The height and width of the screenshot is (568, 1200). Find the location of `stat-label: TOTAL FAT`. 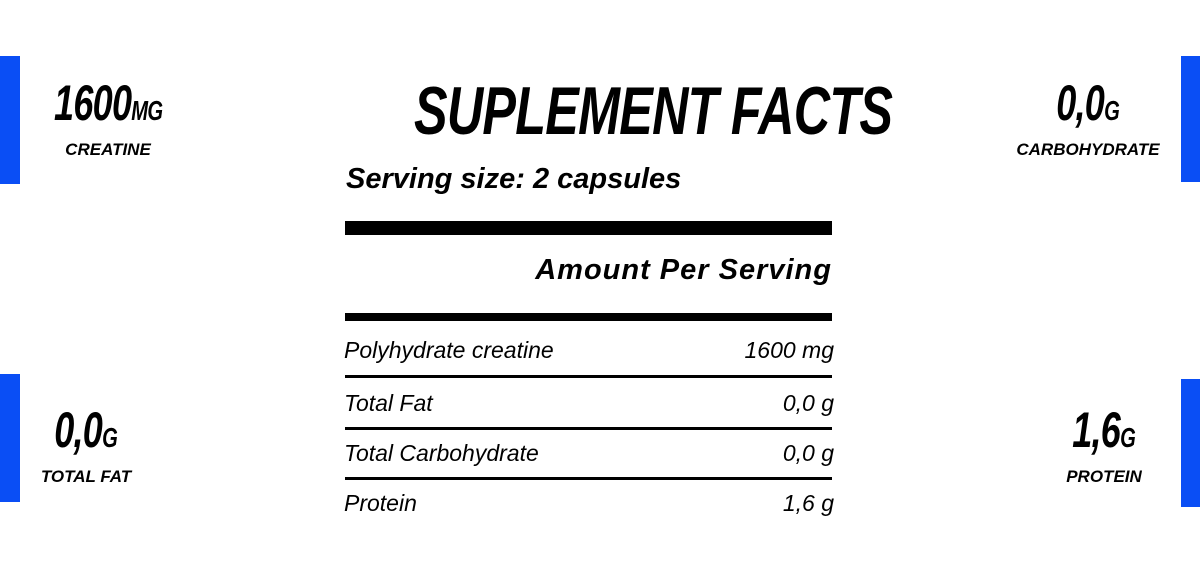

stat-label: TOTAL FAT is located at coordinates (86, 476).